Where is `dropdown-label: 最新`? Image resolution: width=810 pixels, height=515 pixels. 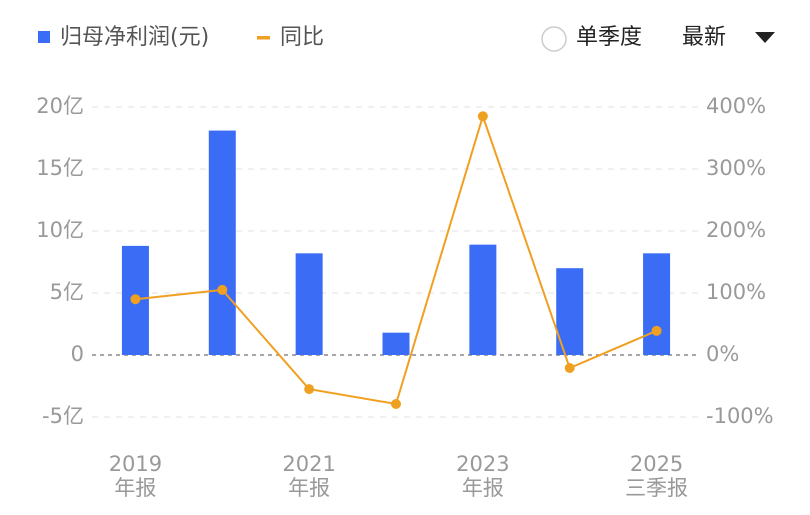
dropdown-label: 最新 is located at coordinates (704, 37).